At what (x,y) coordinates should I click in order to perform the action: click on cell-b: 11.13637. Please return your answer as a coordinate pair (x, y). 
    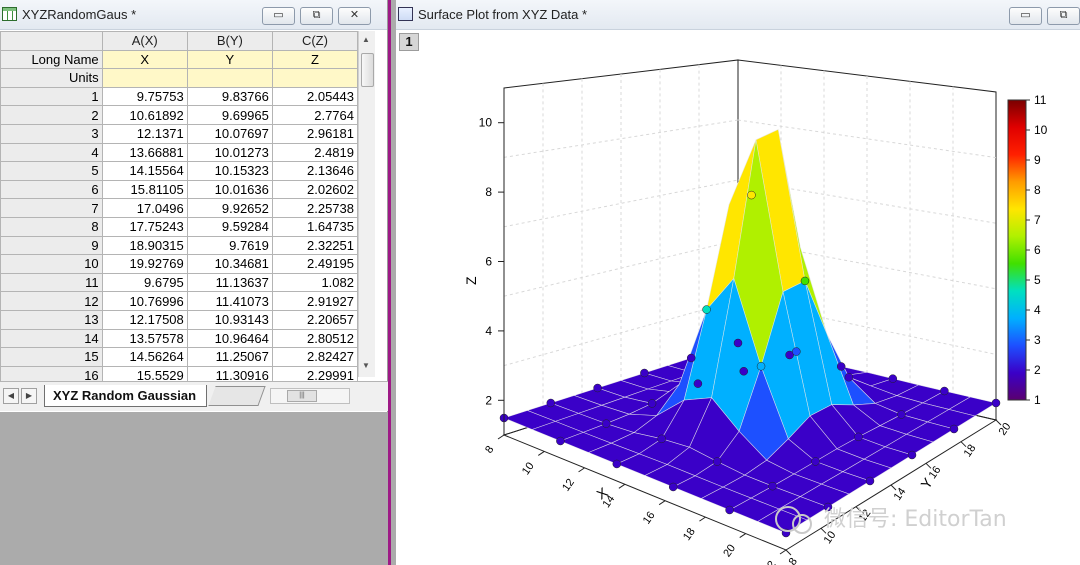
    Looking at the image, I should click on (229, 282).